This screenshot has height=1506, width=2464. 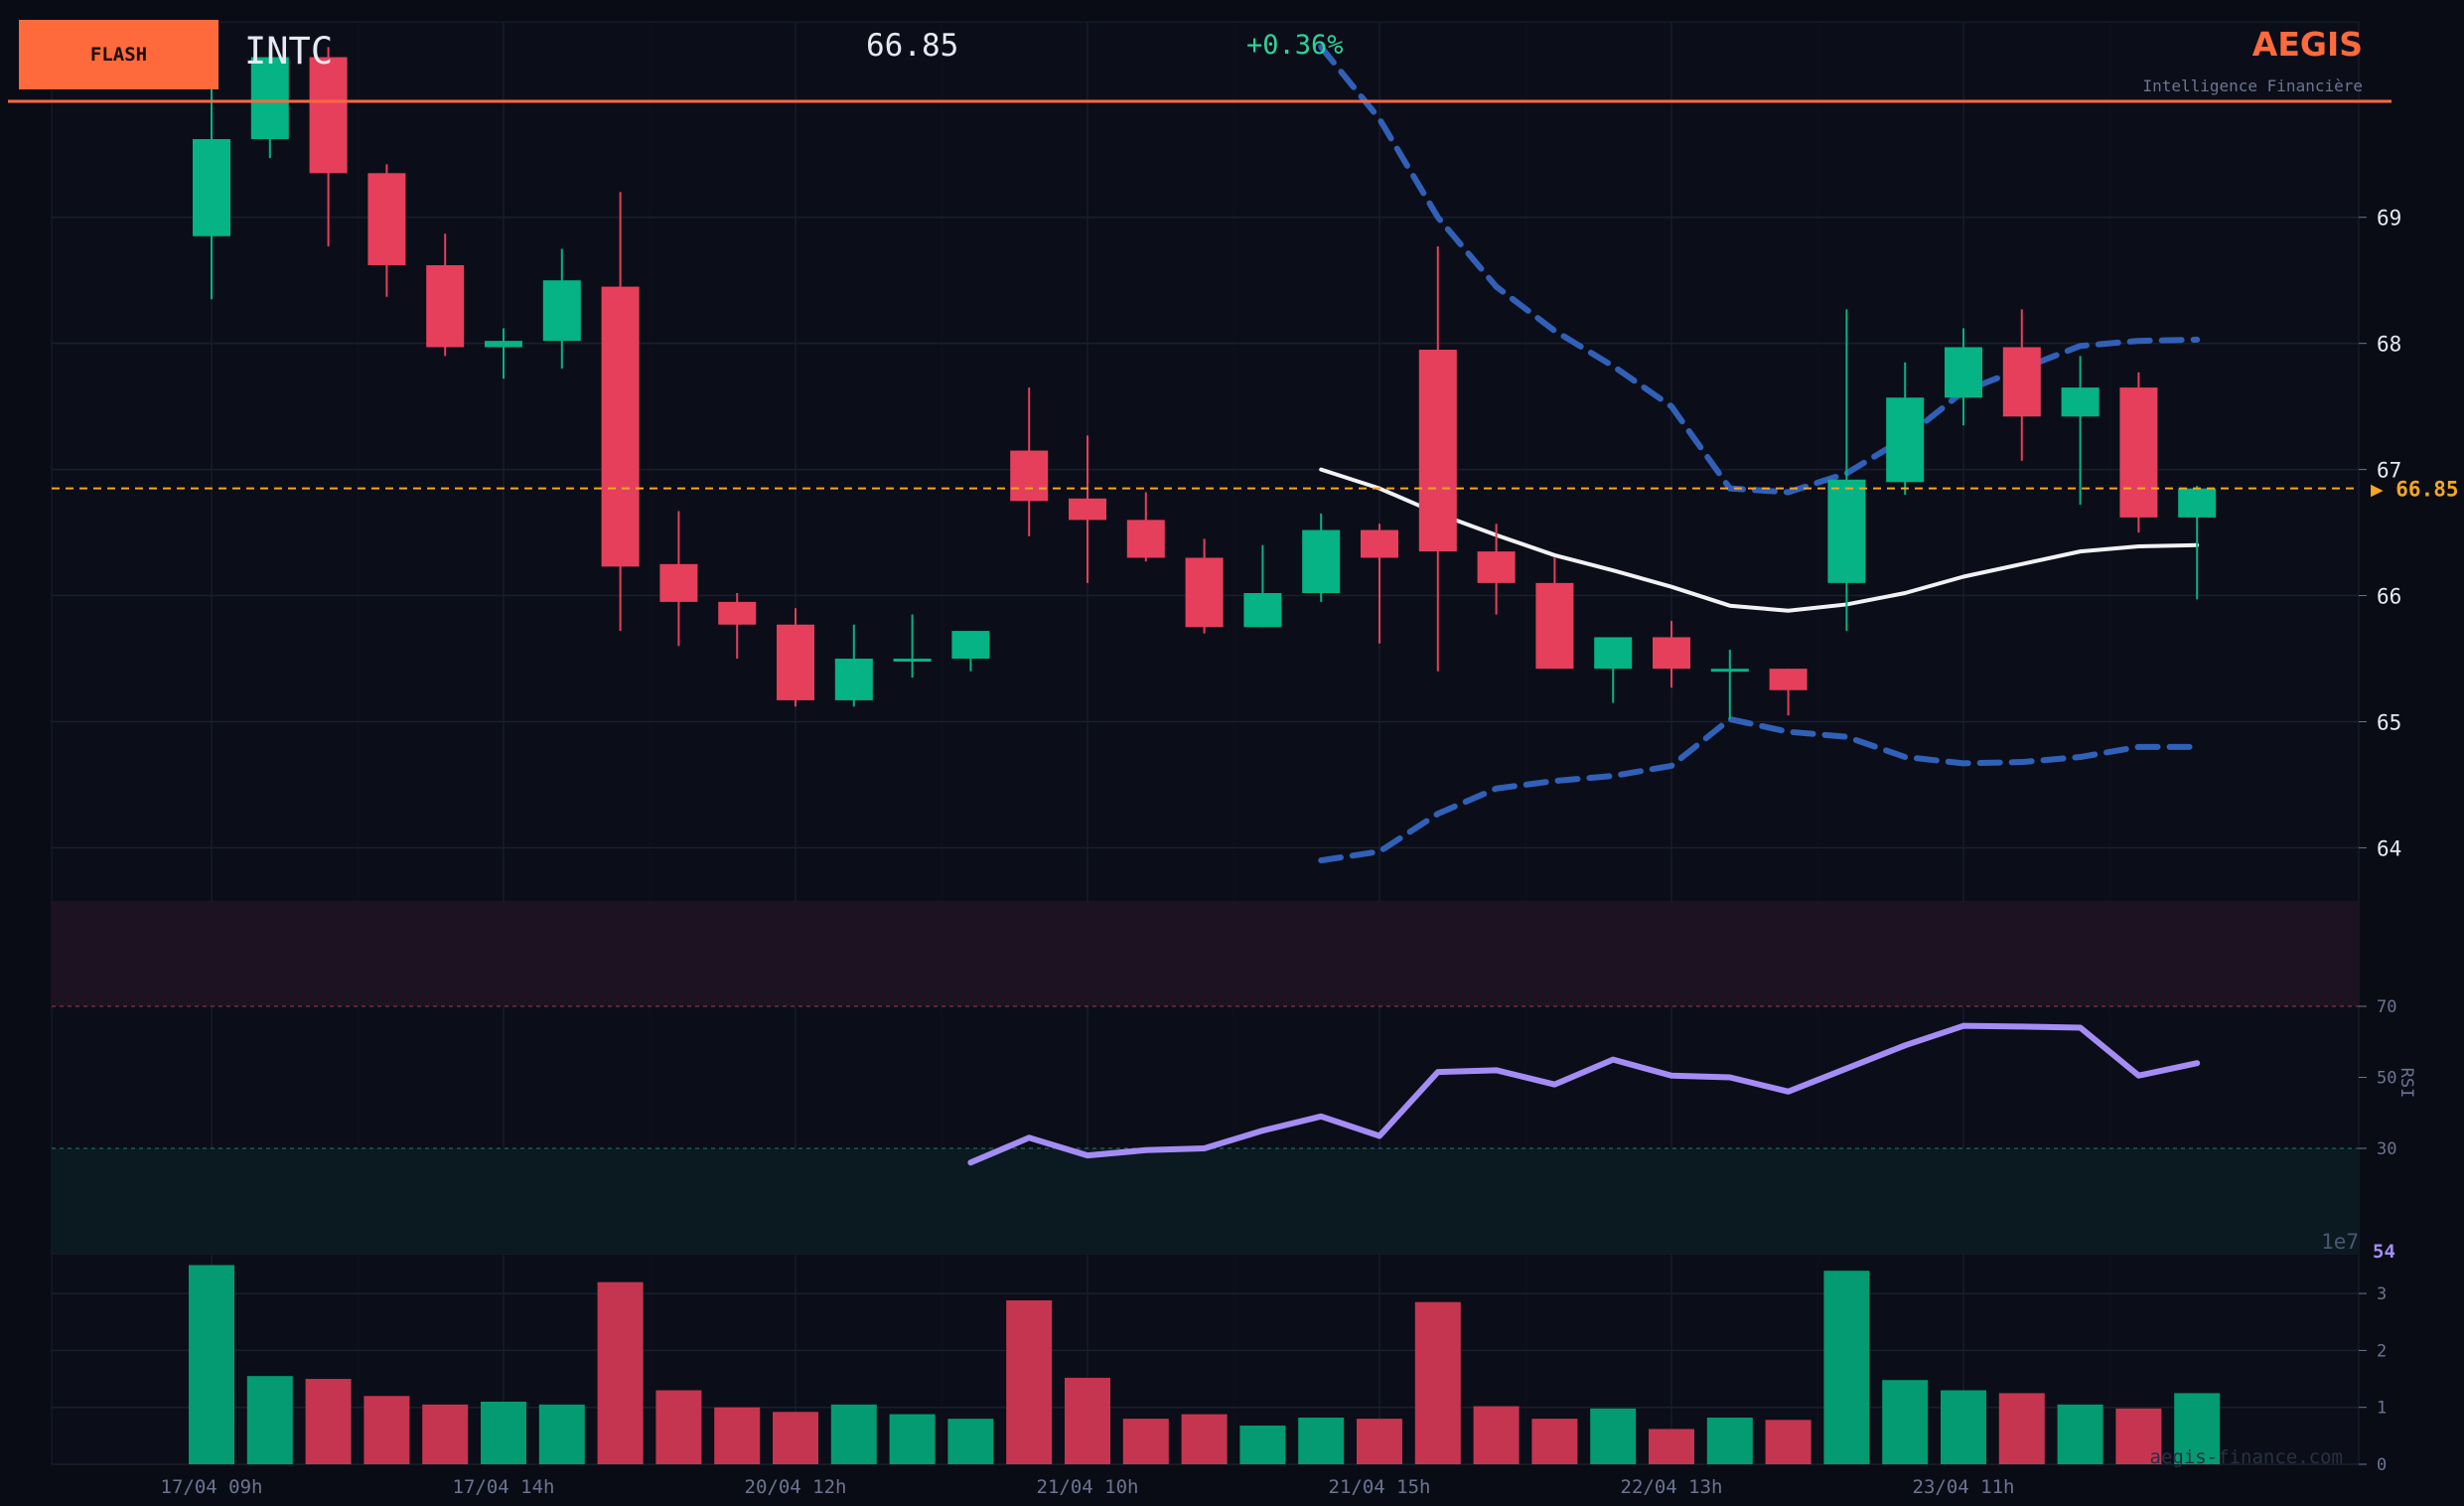 I want to click on x-tick-label: 17/04 14h, so click(x=504, y=1487).